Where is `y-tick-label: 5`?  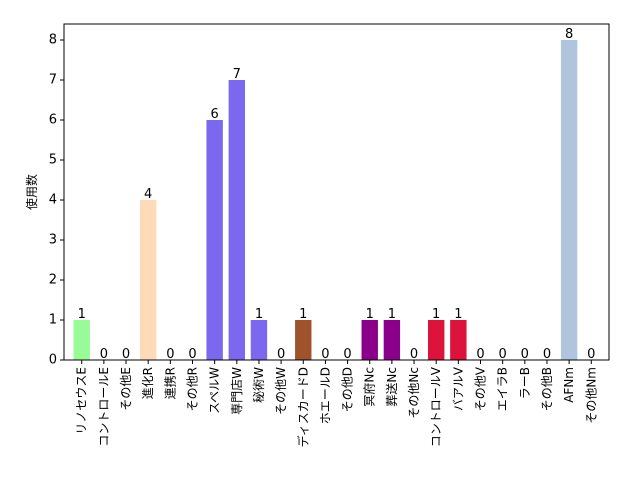 y-tick-label: 5 is located at coordinates (53, 160).